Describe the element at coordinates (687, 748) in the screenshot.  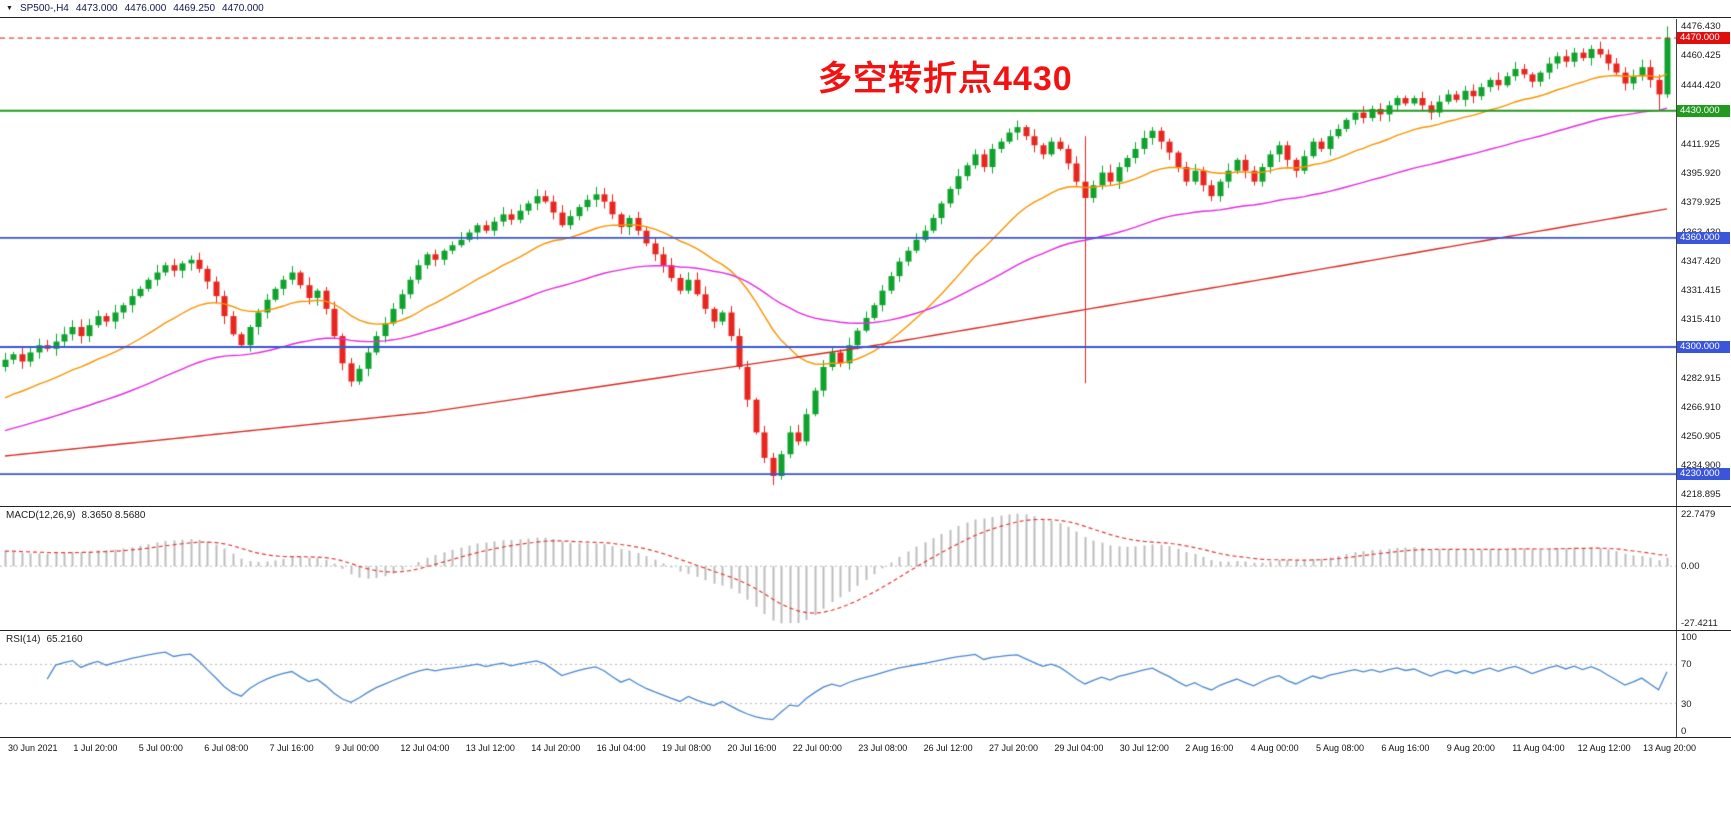
I see `time-axis-label: 19 Jul 08:00` at that location.